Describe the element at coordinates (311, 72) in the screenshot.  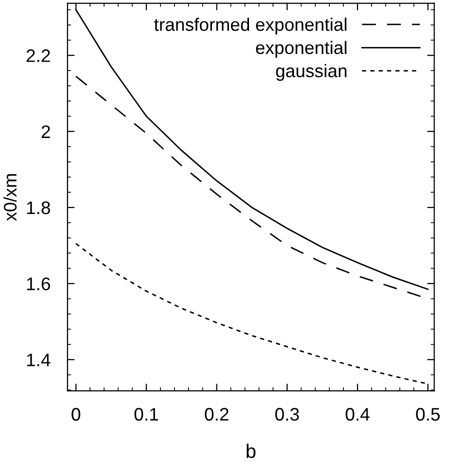
I see `legend-label: gaussian` at that location.